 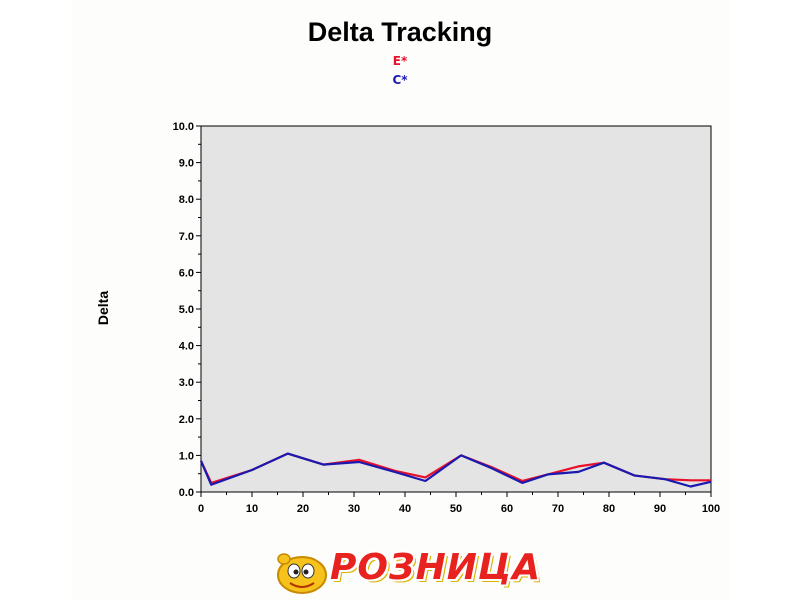 What do you see at coordinates (660, 509) in the screenshot?
I see `x-tick-label: 90` at bounding box center [660, 509].